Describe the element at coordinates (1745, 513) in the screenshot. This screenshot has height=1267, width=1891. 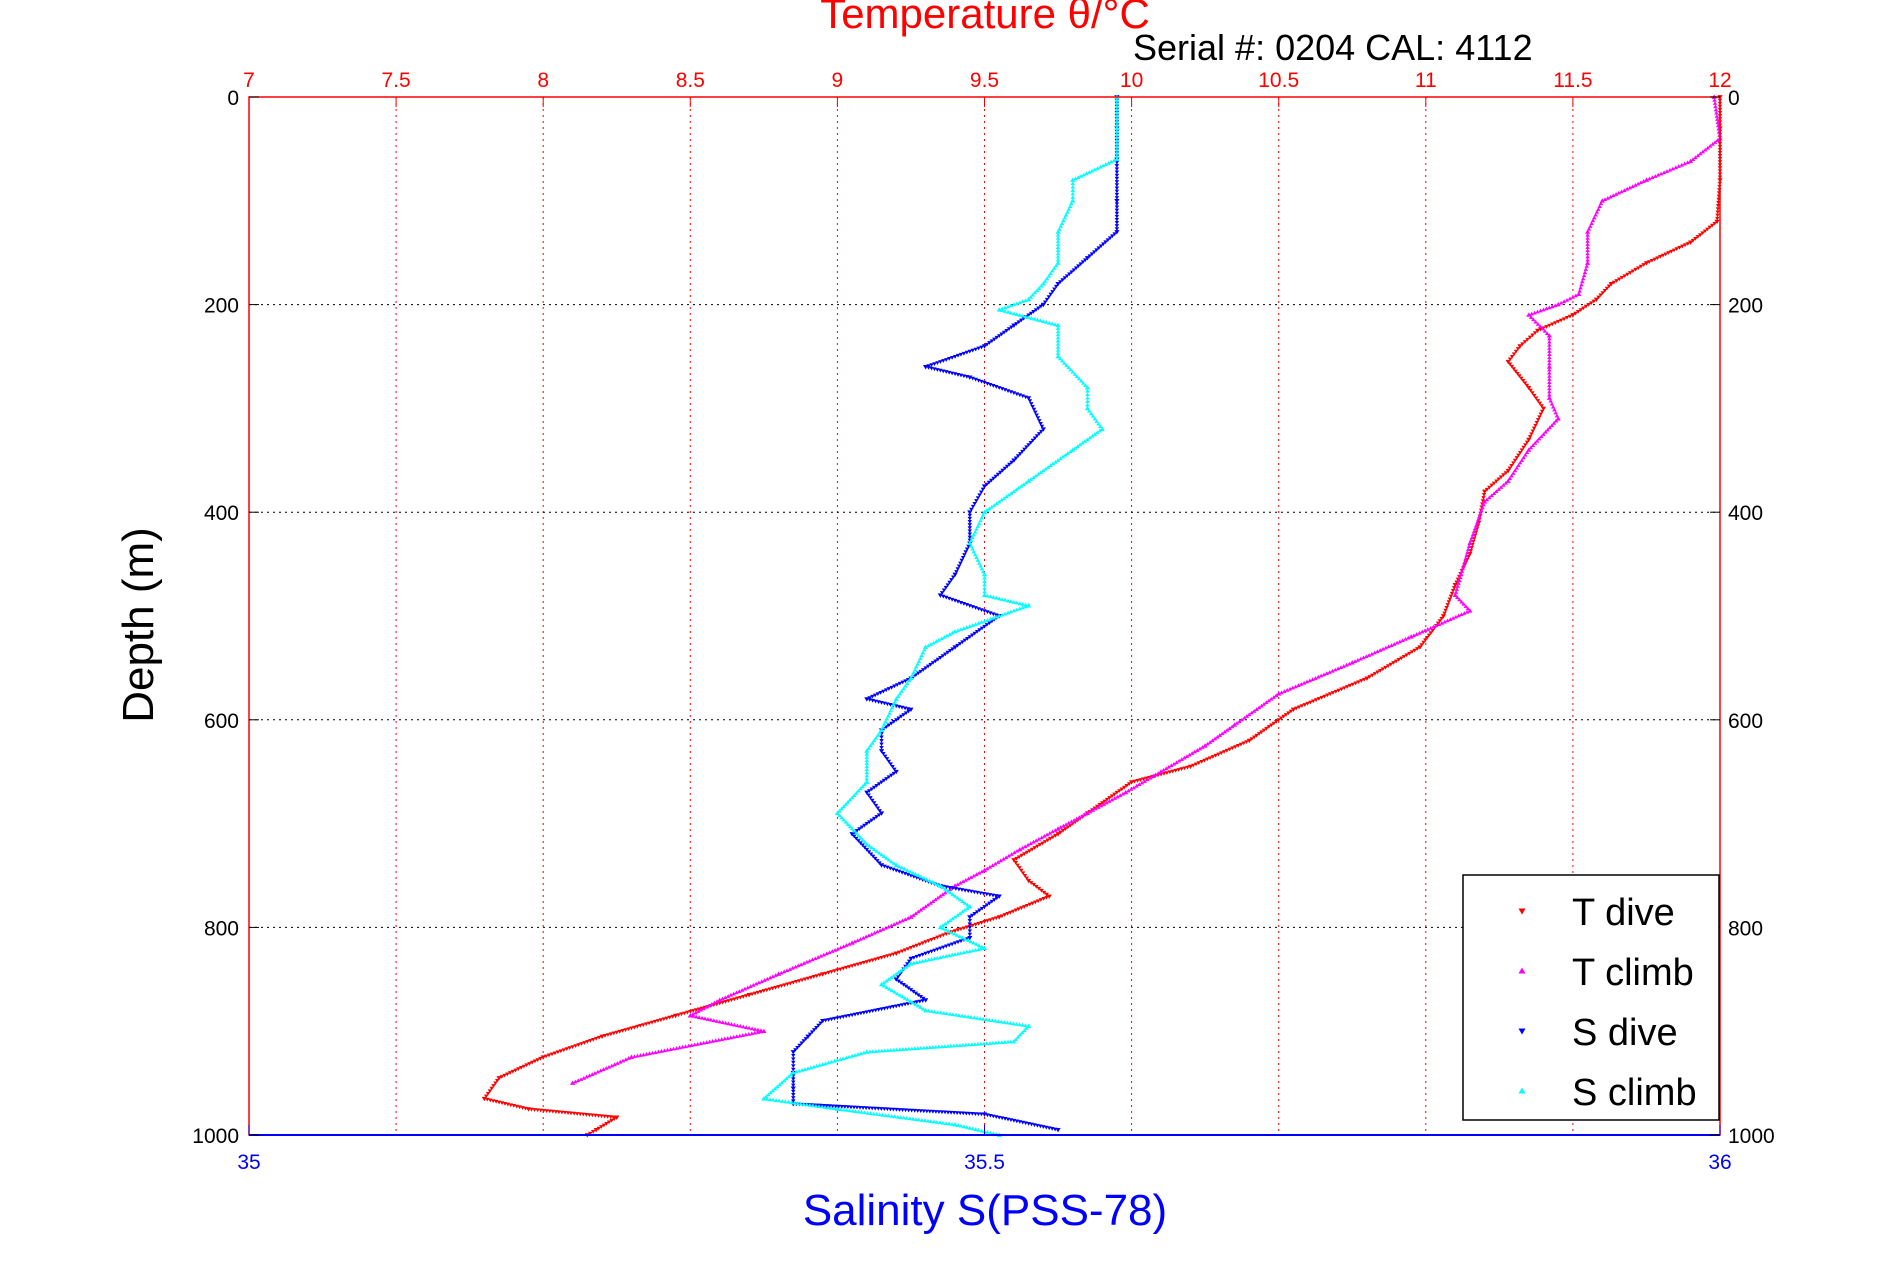
I see `depth-tick-label-right: 400` at that location.